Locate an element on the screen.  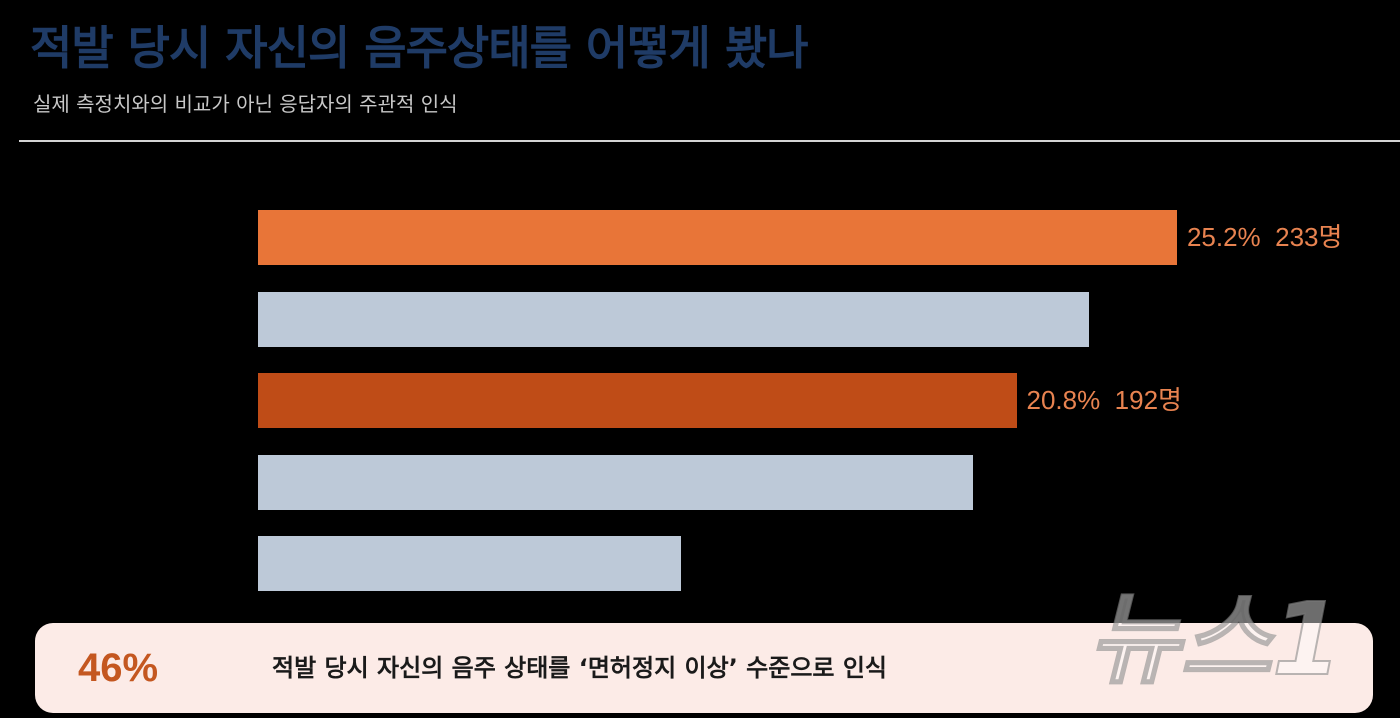
title-divider is located at coordinates (709, 141).